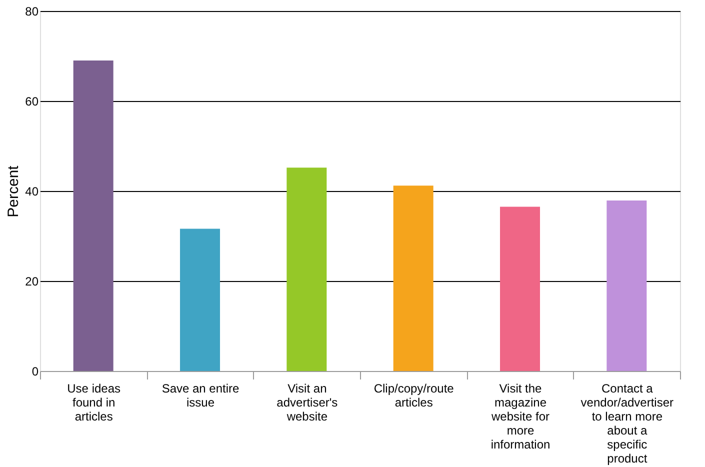 This screenshot has height=467, width=705. What do you see at coordinates (32, 101) in the screenshot?
I see `y-tick-label: 60` at bounding box center [32, 101].